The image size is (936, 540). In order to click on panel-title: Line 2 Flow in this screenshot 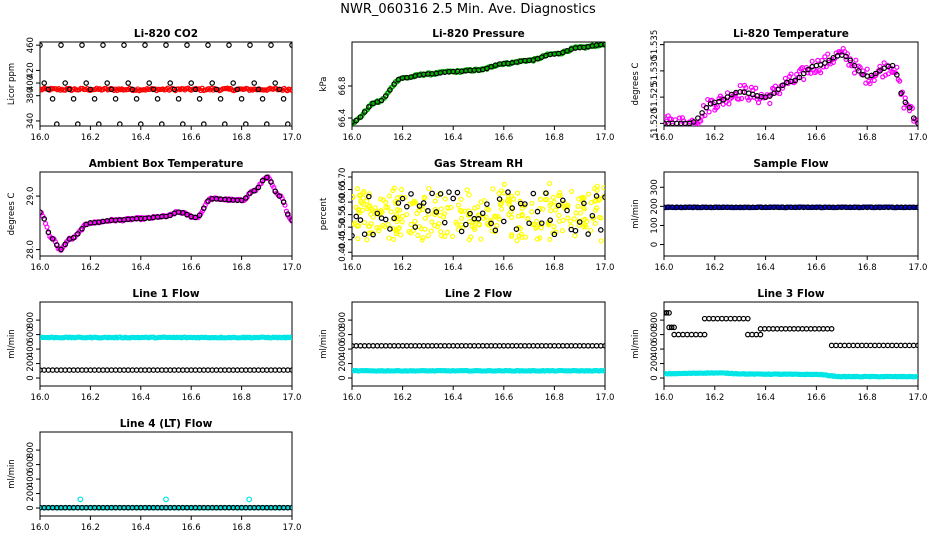, I will do `click(478, 294)`.